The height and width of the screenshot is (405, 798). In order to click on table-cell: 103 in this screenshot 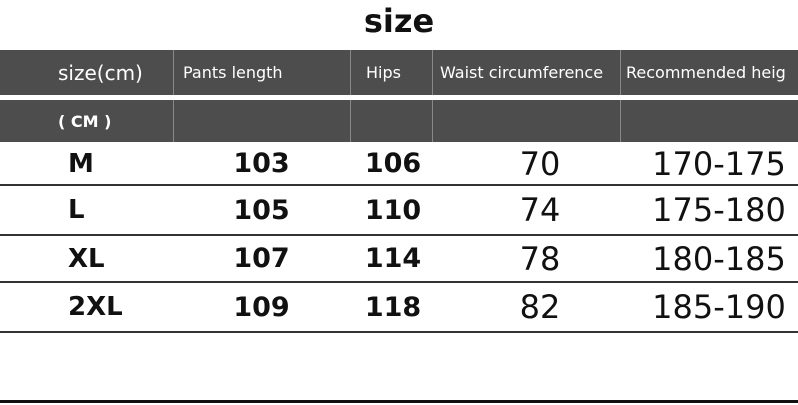, I will do `click(261, 163)`.